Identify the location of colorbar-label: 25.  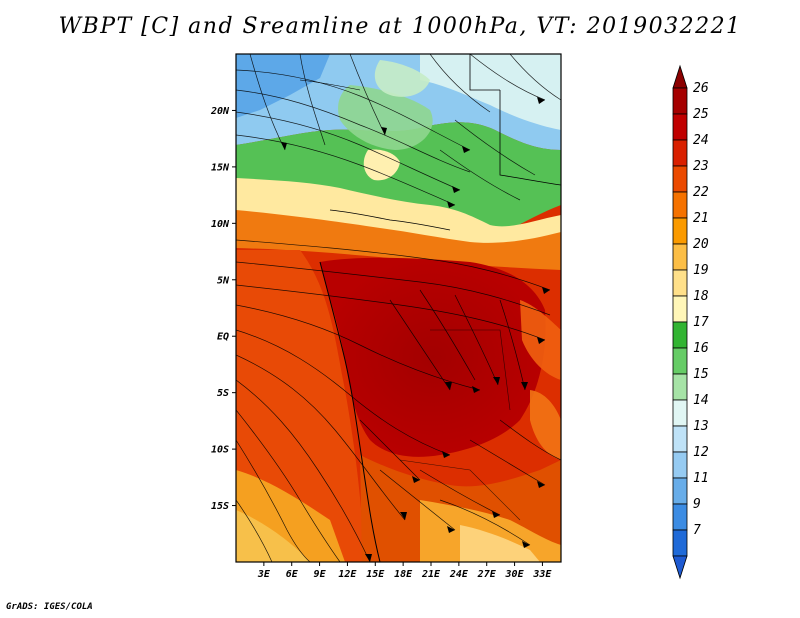
(701, 114).